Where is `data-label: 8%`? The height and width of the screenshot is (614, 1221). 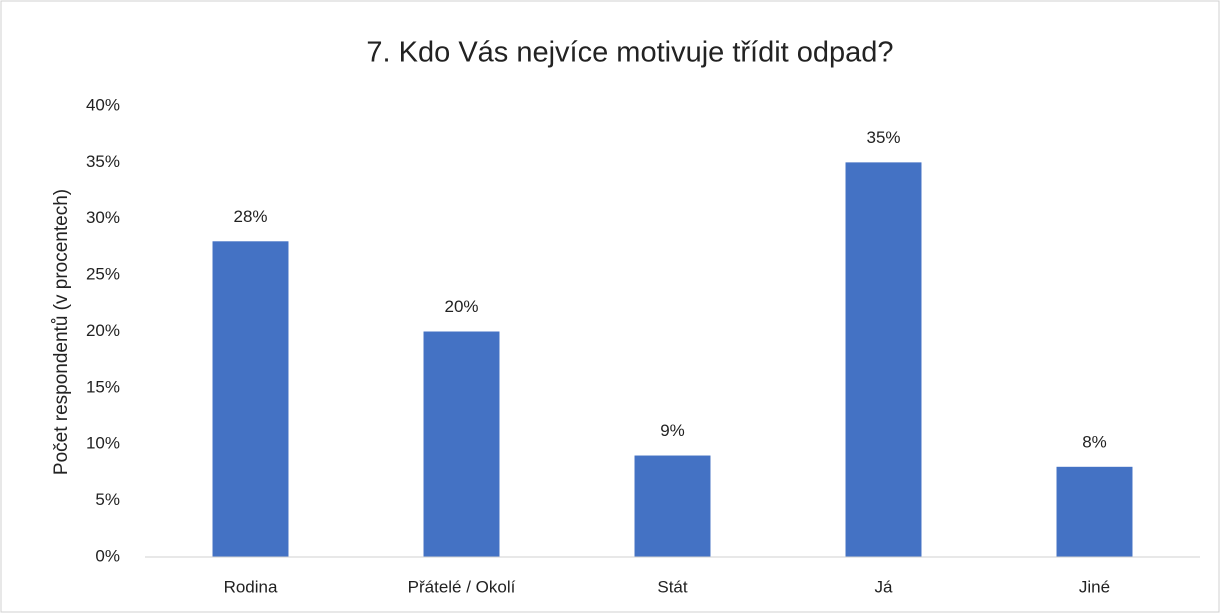 data-label: 8% is located at coordinates (1094, 441).